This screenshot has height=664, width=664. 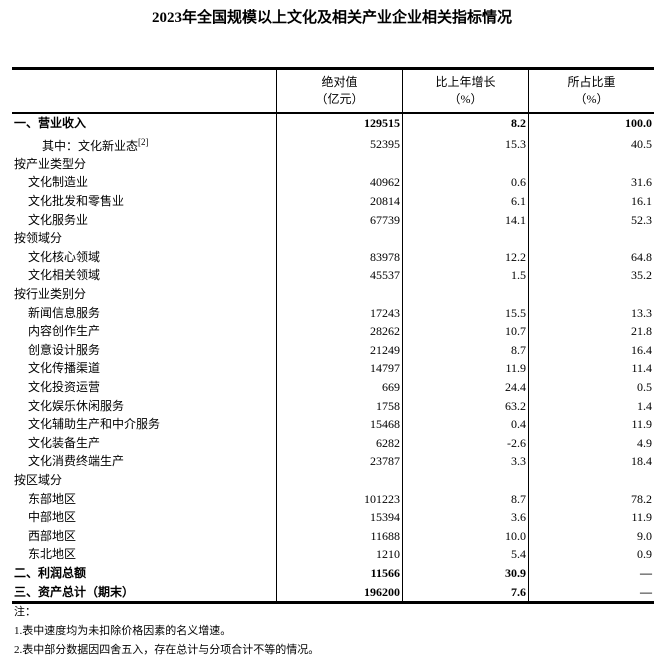 I want to click on row-label-text: 东部地区, so click(x=52, y=498).